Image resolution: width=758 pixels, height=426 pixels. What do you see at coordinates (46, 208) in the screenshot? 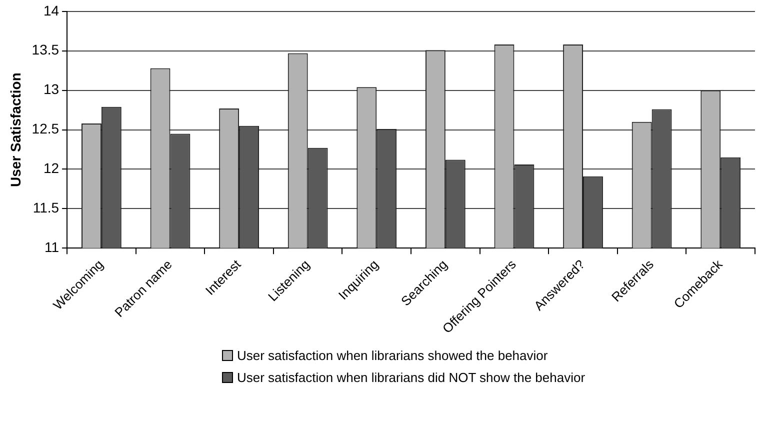
I see `y-tick-label: 11.5` at bounding box center [46, 208].